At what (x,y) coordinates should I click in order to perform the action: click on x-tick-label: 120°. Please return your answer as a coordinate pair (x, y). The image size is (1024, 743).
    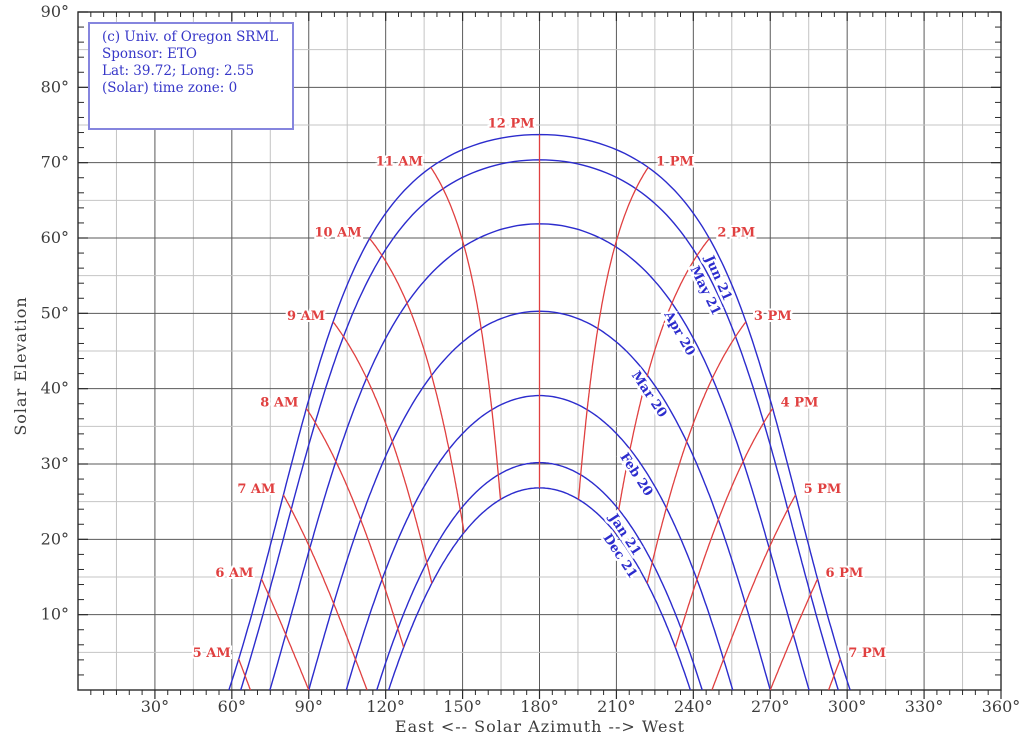
    Looking at the image, I should click on (385, 706).